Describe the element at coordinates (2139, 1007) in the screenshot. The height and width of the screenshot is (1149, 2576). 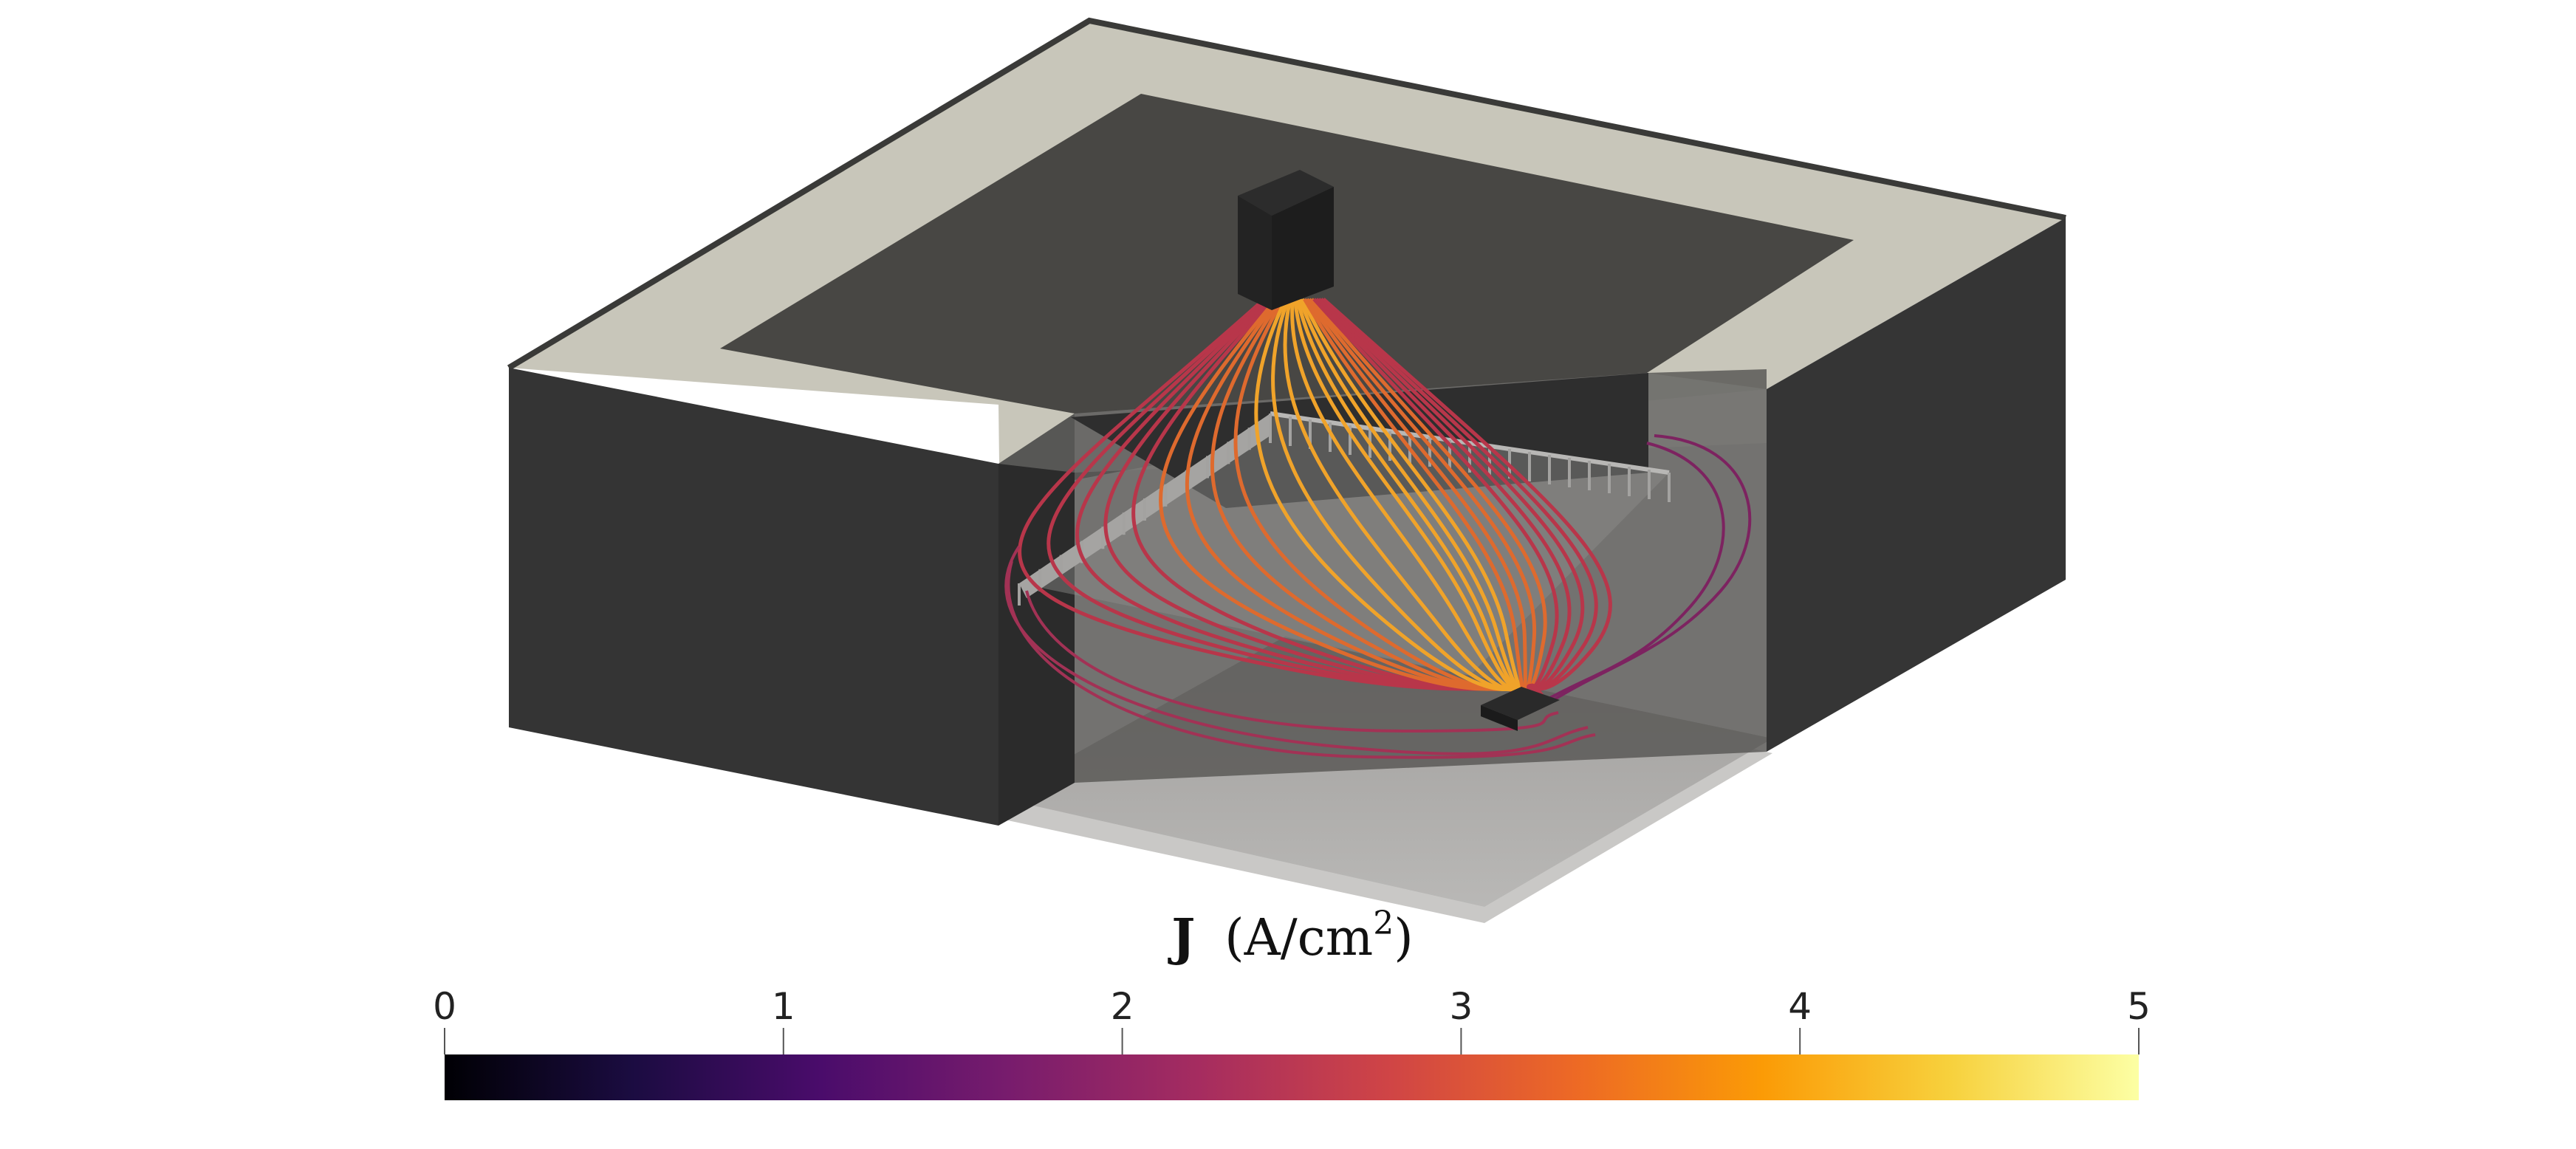
I see `colorbar-tick-label: 5` at that location.